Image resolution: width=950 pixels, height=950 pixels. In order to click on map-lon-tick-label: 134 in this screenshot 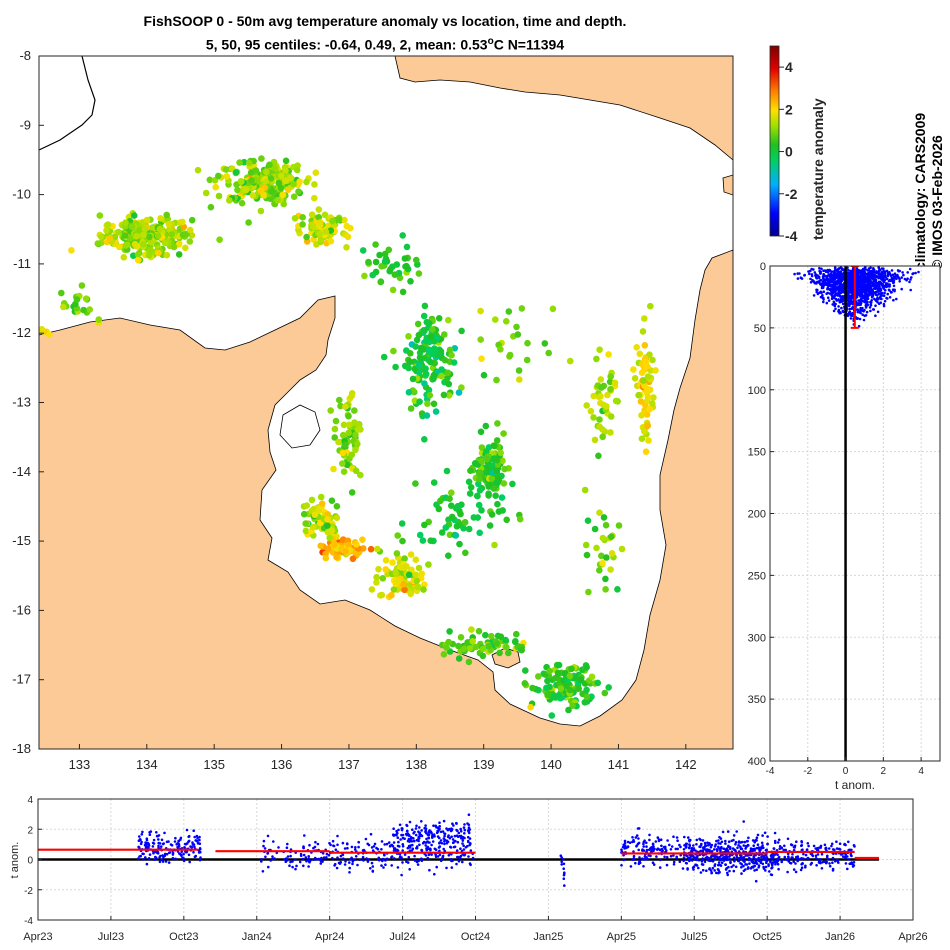, I will do `click(147, 764)`.